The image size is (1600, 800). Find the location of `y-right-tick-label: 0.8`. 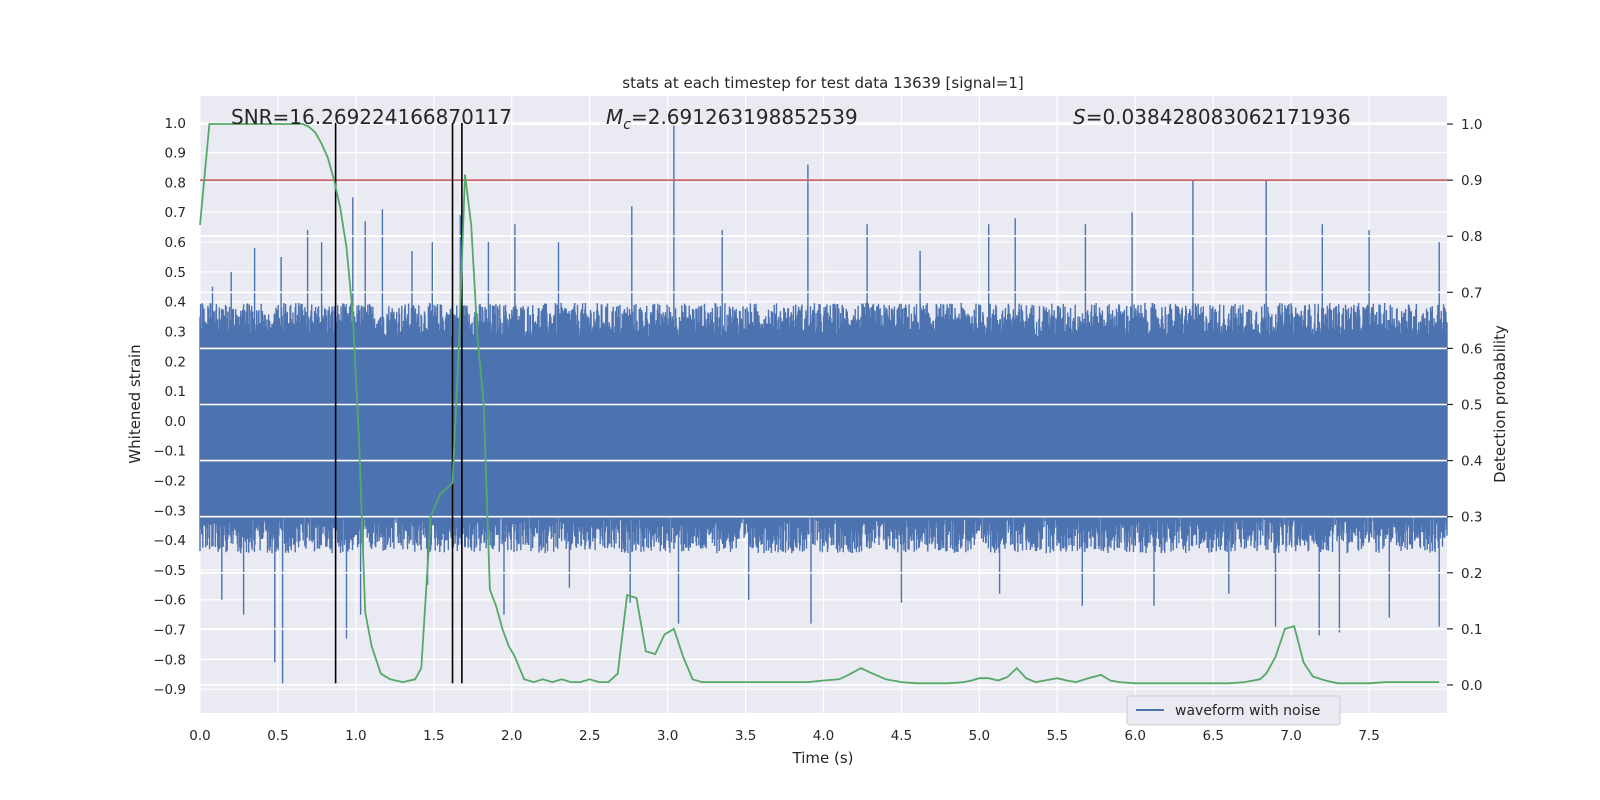

y-right-tick-label: 0.8 is located at coordinates (1471, 237).